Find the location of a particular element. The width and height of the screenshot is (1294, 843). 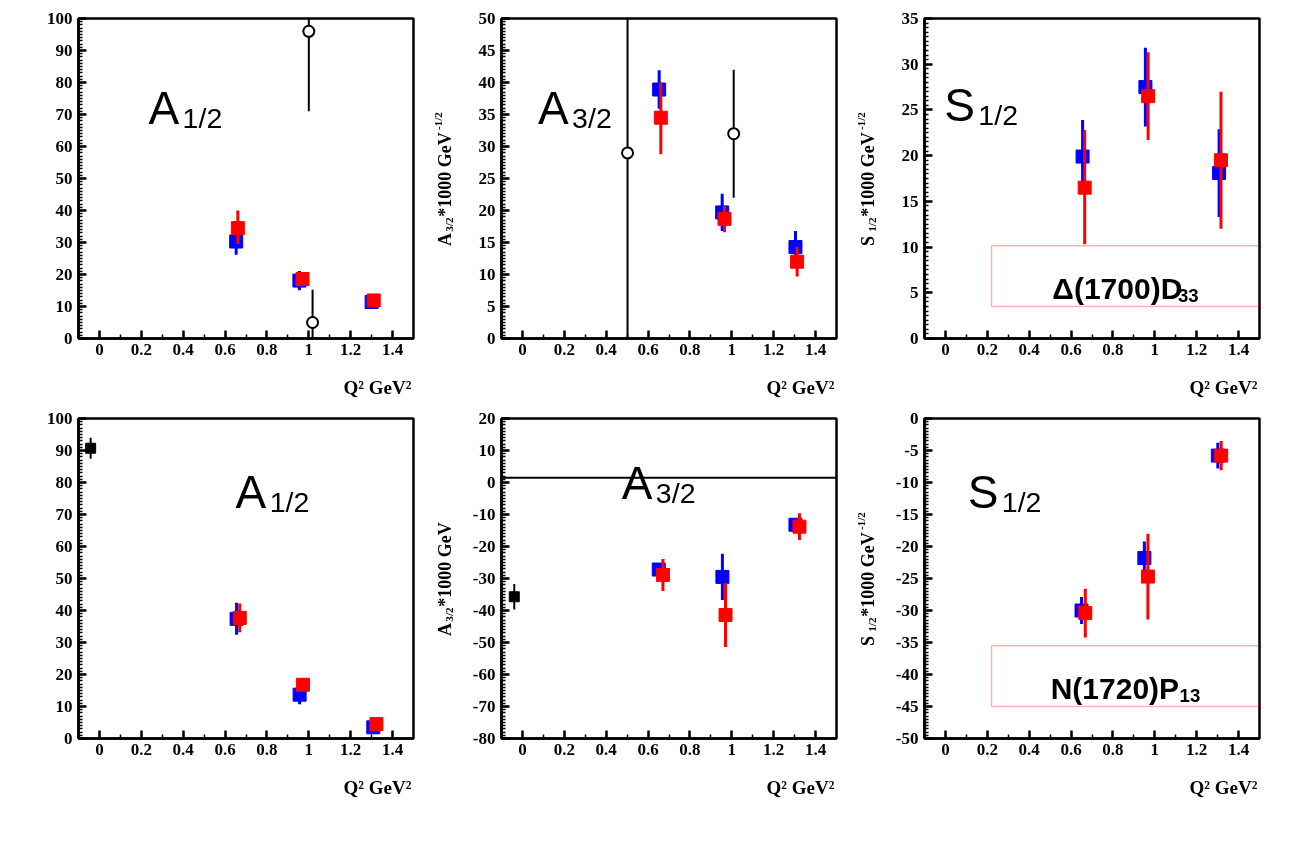

y-tick-label: -80 is located at coordinates (484, 738).